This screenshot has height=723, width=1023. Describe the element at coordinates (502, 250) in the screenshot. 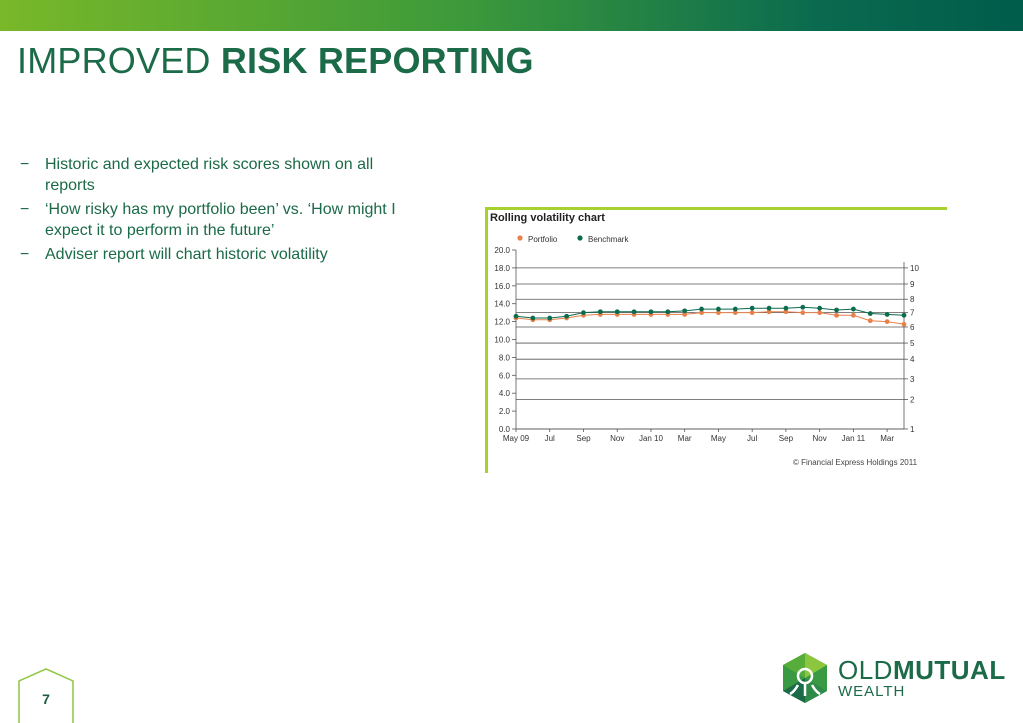

I see `left-axis-tick-label: 20.0` at that location.